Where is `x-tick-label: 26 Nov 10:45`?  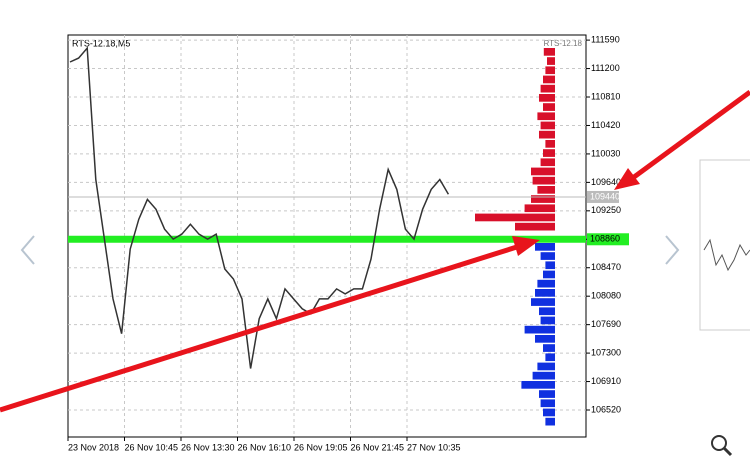
x-tick-label: 26 Nov 10:45 is located at coordinates (152, 447).